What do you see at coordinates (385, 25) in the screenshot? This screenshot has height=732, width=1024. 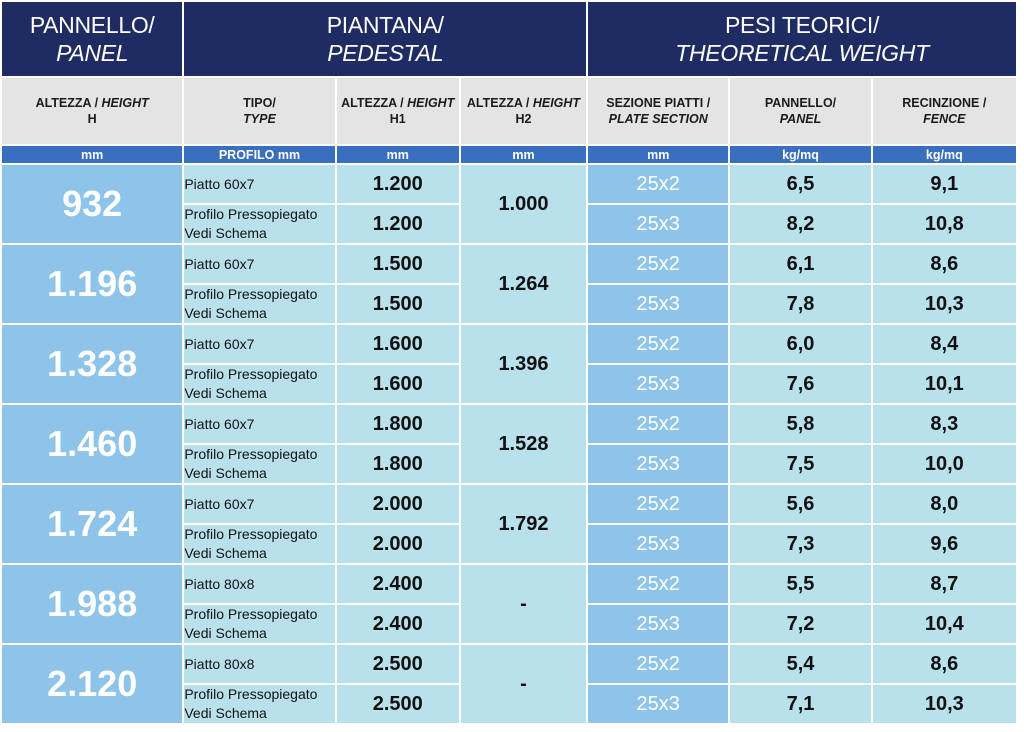 I see `pedestal-group-label-it: PIANTANA/` at bounding box center [385, 25].